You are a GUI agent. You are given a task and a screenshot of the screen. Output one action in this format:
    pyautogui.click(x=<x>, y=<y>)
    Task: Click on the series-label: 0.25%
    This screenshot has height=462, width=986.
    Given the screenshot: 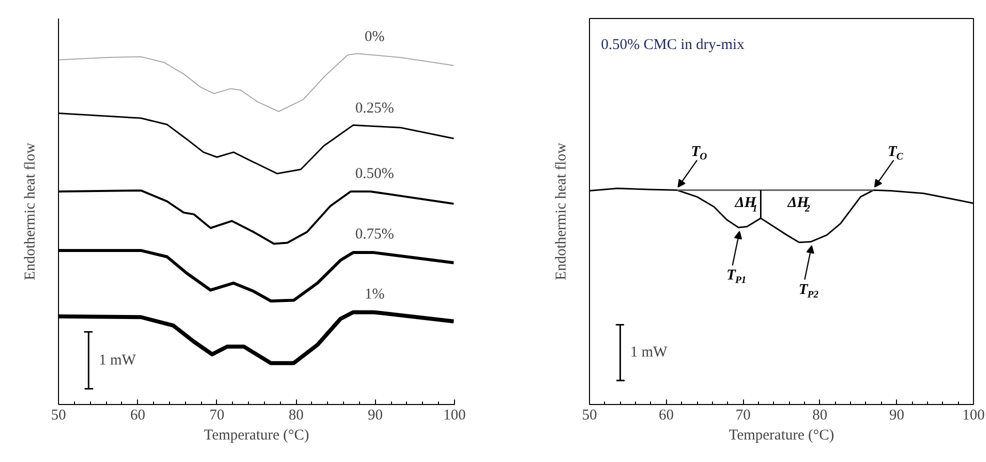 What is the action you would take?
    pyautogui.click(x=374, y=108)
    